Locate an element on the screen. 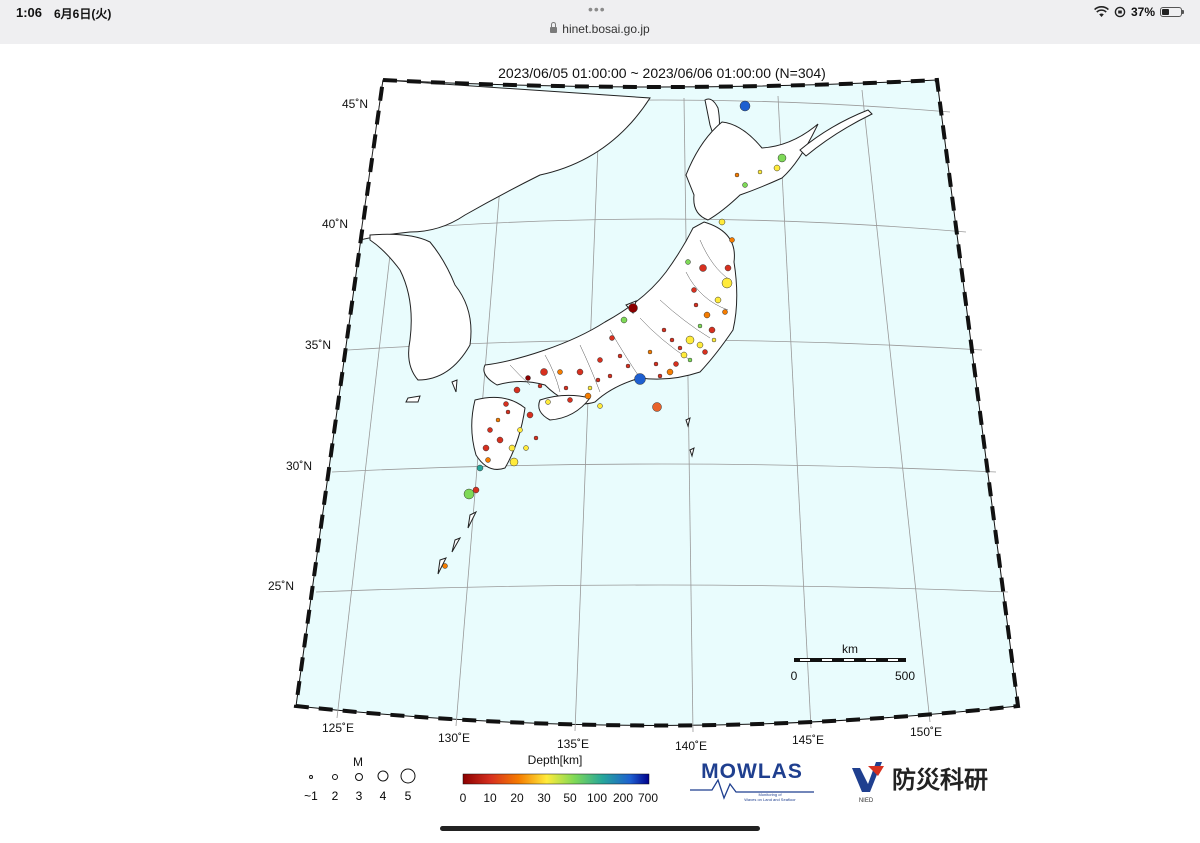  lon-label: 125˚E is located at coordinates (338, 728).